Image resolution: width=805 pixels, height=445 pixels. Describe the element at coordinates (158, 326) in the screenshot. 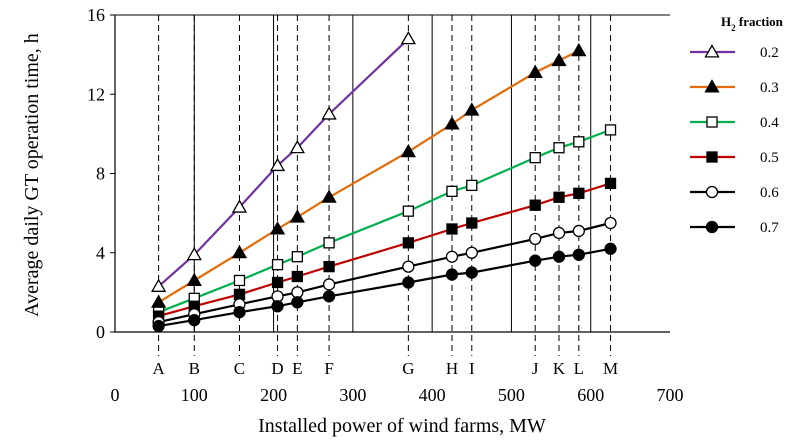

I see `series-point-0.7-0` at that location.